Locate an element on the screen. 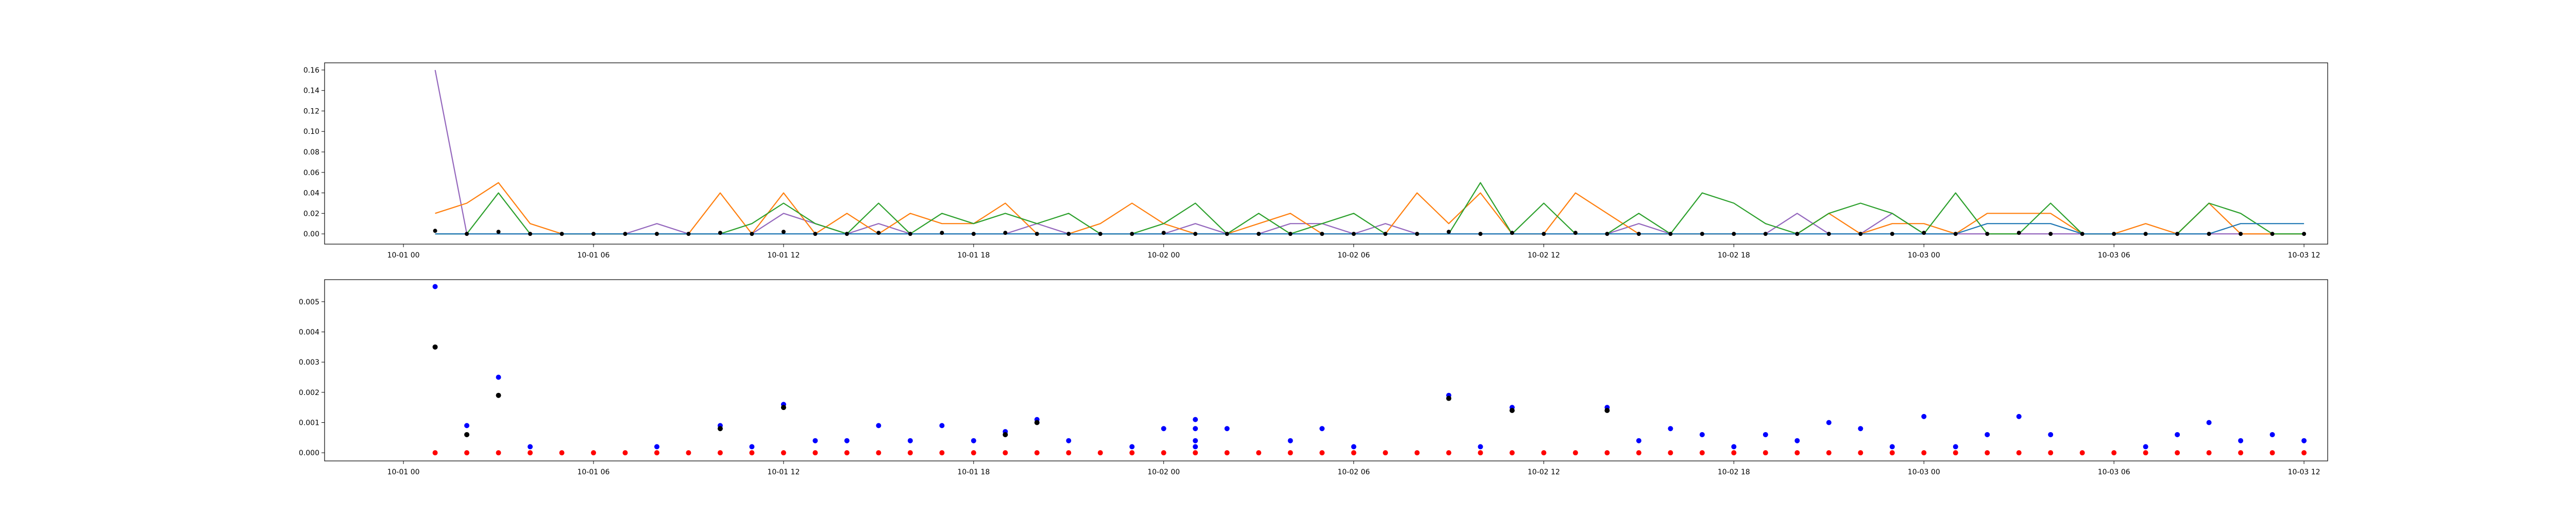 This screenshot has height=515, width=2576. y-tick-label: 0.10 is located at coordinates (311, 132).